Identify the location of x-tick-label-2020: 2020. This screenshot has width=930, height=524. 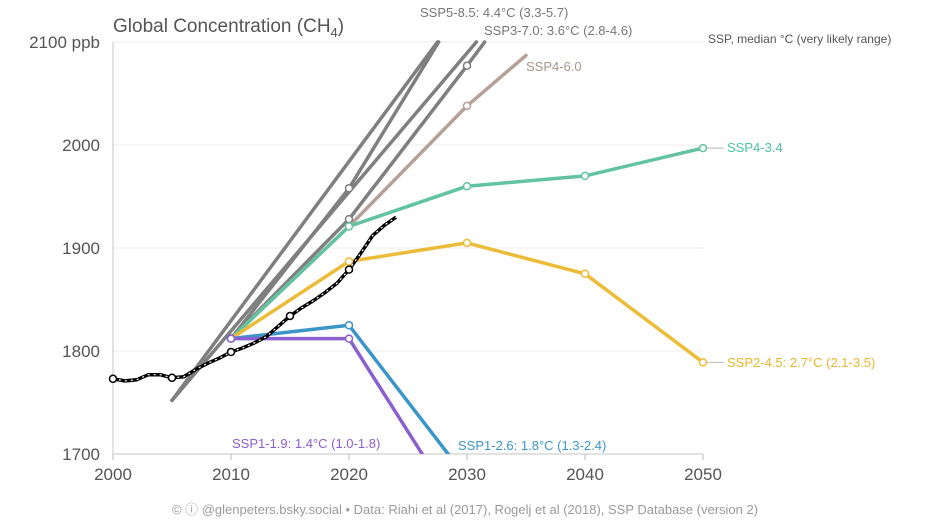
(349, 474).